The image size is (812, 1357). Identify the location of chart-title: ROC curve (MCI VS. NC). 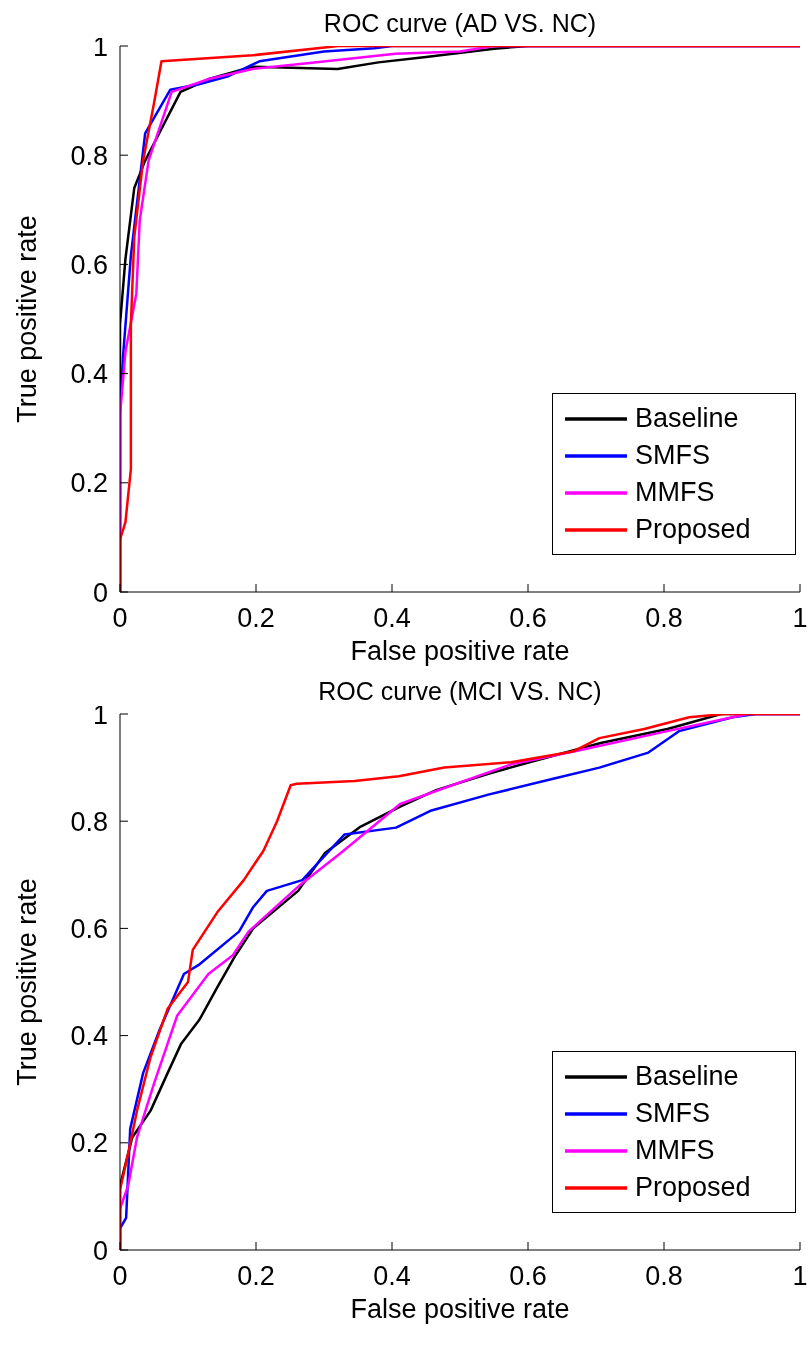
(460, 691).